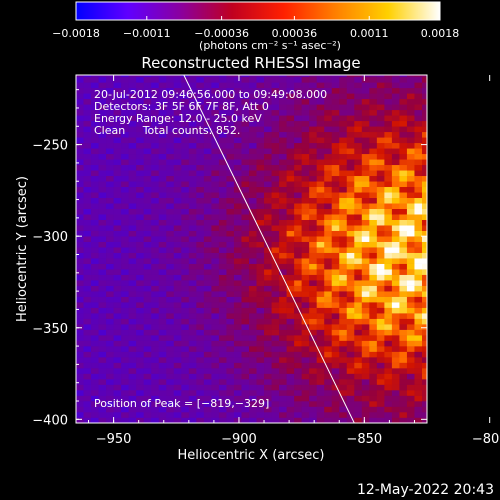  I want to click on footer-timestamp: 12-May-2022 20:43, so click(425, 490).